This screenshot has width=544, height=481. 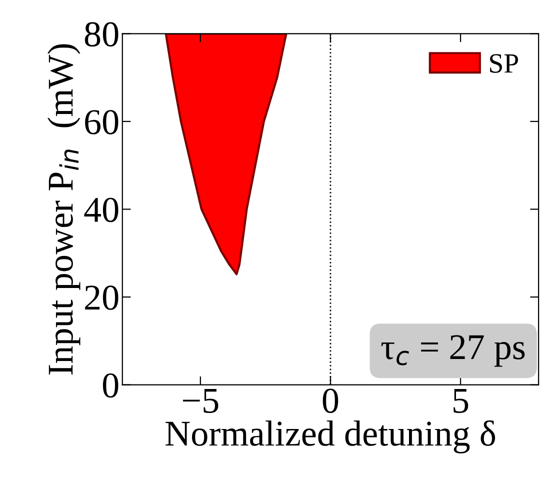 I want to click on x-tick-label: −5, so click(x=200, y=400).